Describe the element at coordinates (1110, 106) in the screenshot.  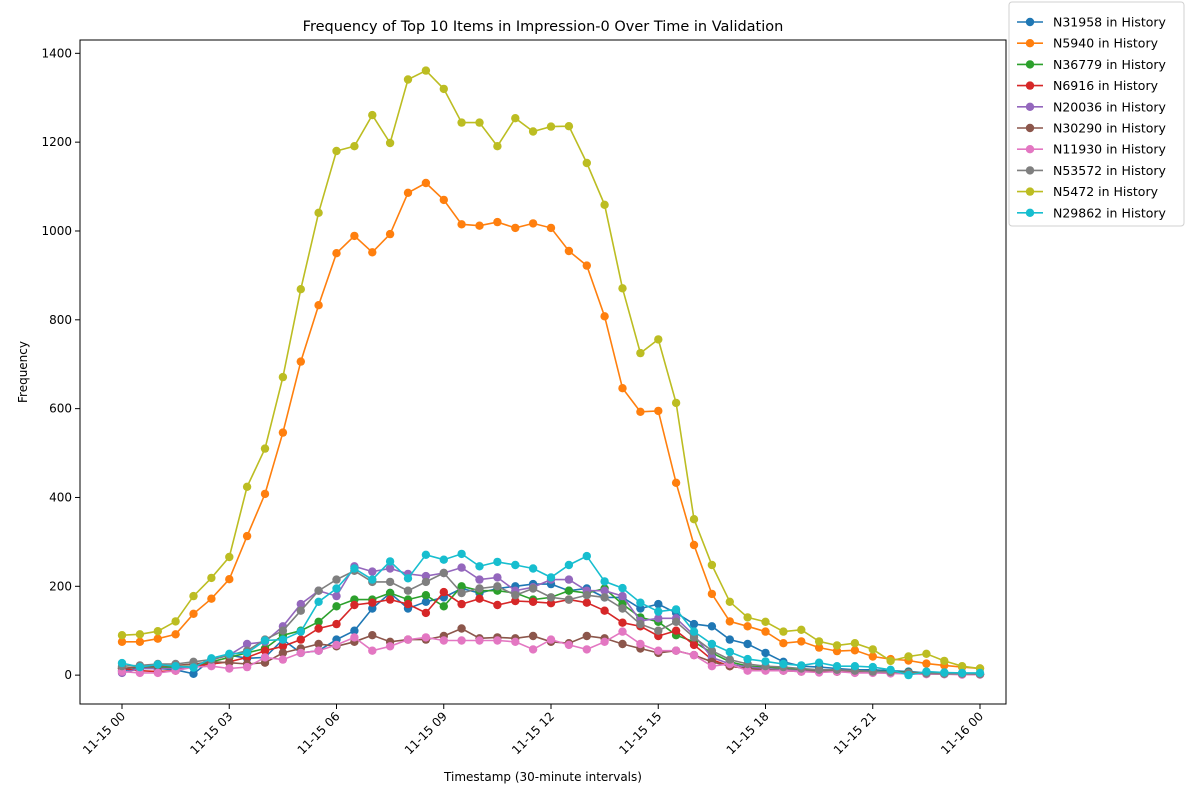
I see `legend-label: N20036 in History` at that location.